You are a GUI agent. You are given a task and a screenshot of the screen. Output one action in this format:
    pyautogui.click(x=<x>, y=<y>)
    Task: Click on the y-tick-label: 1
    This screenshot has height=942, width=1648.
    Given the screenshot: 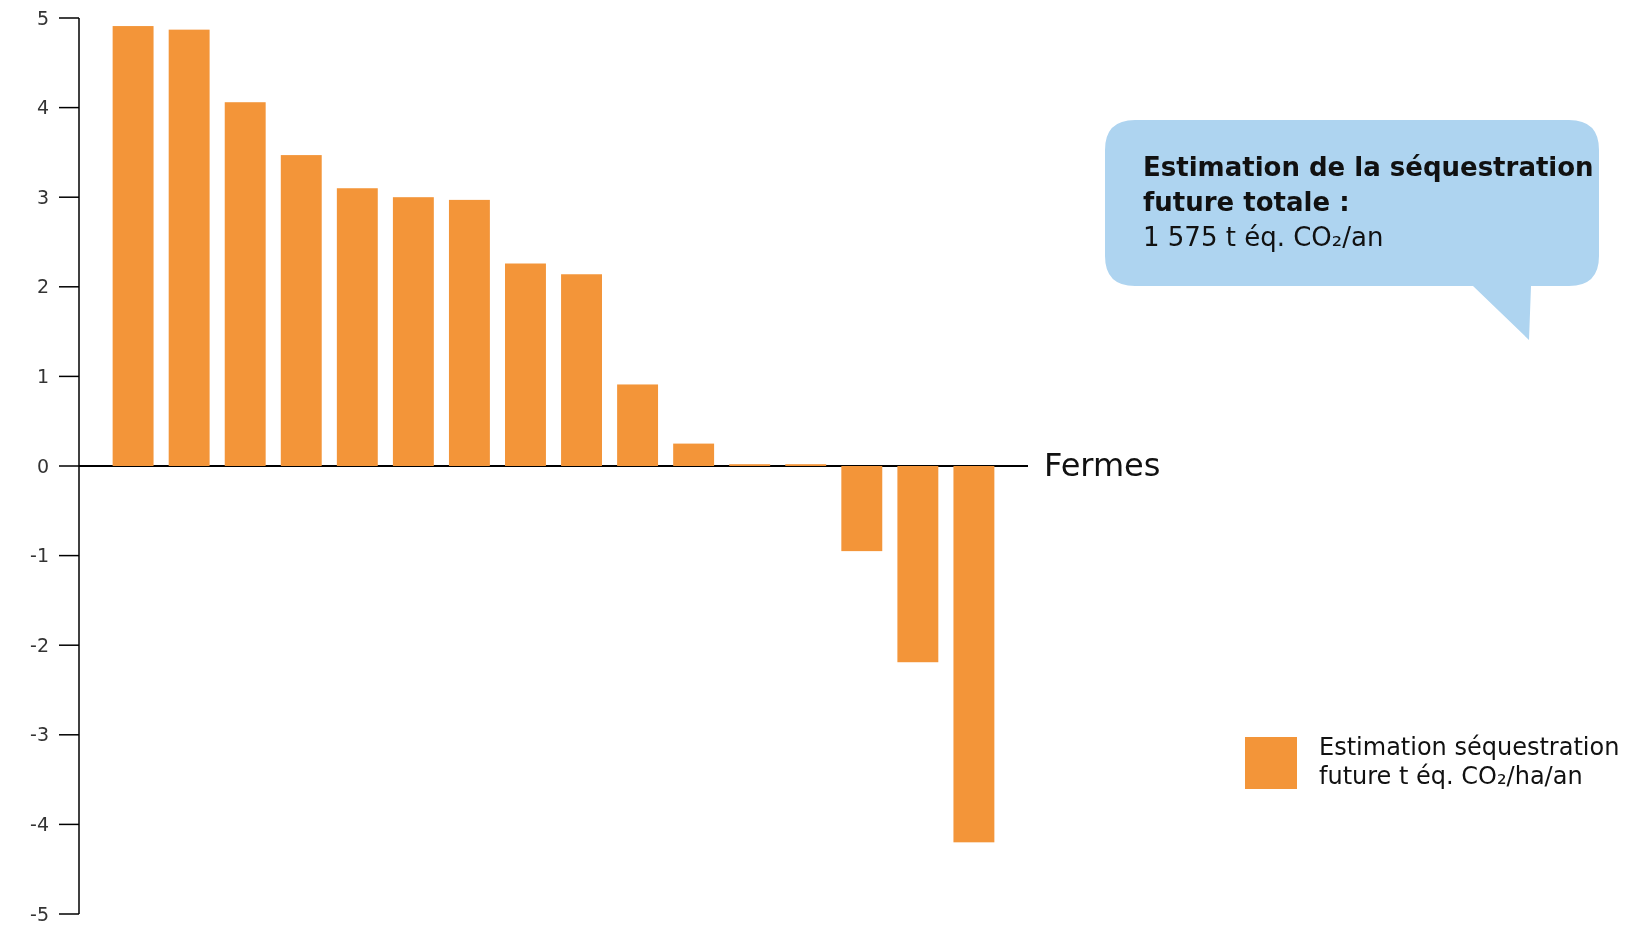 What is the action you would take?
    pyautogui.click(x=42, y=376)
    